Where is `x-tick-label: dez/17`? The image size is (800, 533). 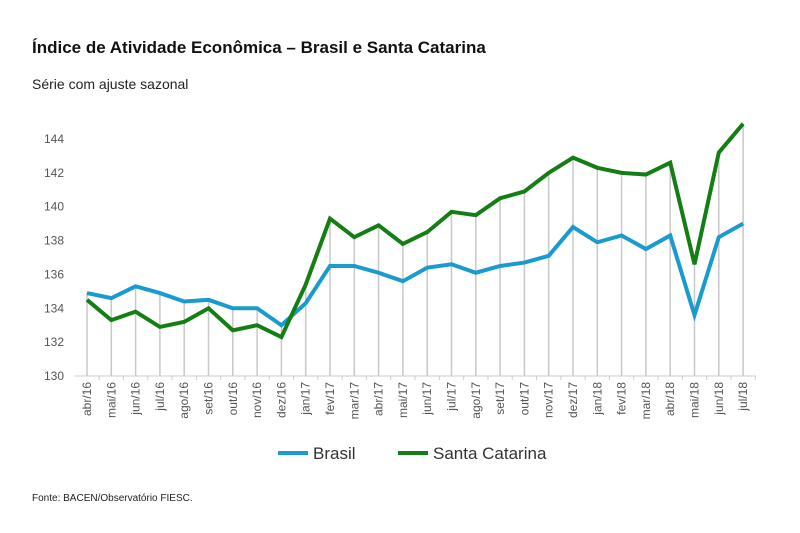 x-tick-label: dez/17 is located at coordinates (573, 400).